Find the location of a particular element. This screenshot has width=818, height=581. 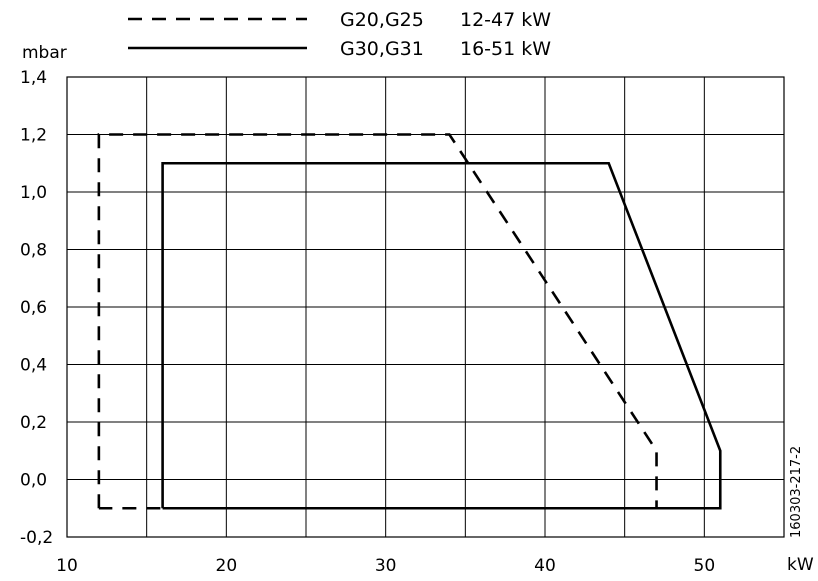

x-tick-label: 20 is located at coordinates (227, 566).